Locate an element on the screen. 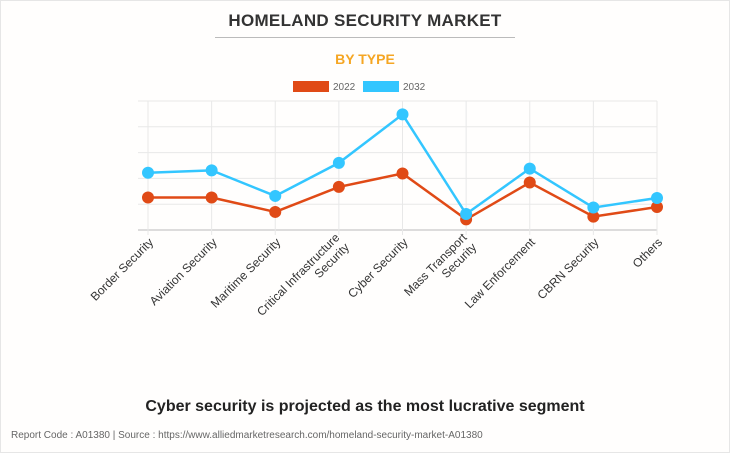 This screenshot has width=730, height=453. x-tick-label: Aviation Security is located at coordinates (183, 271).